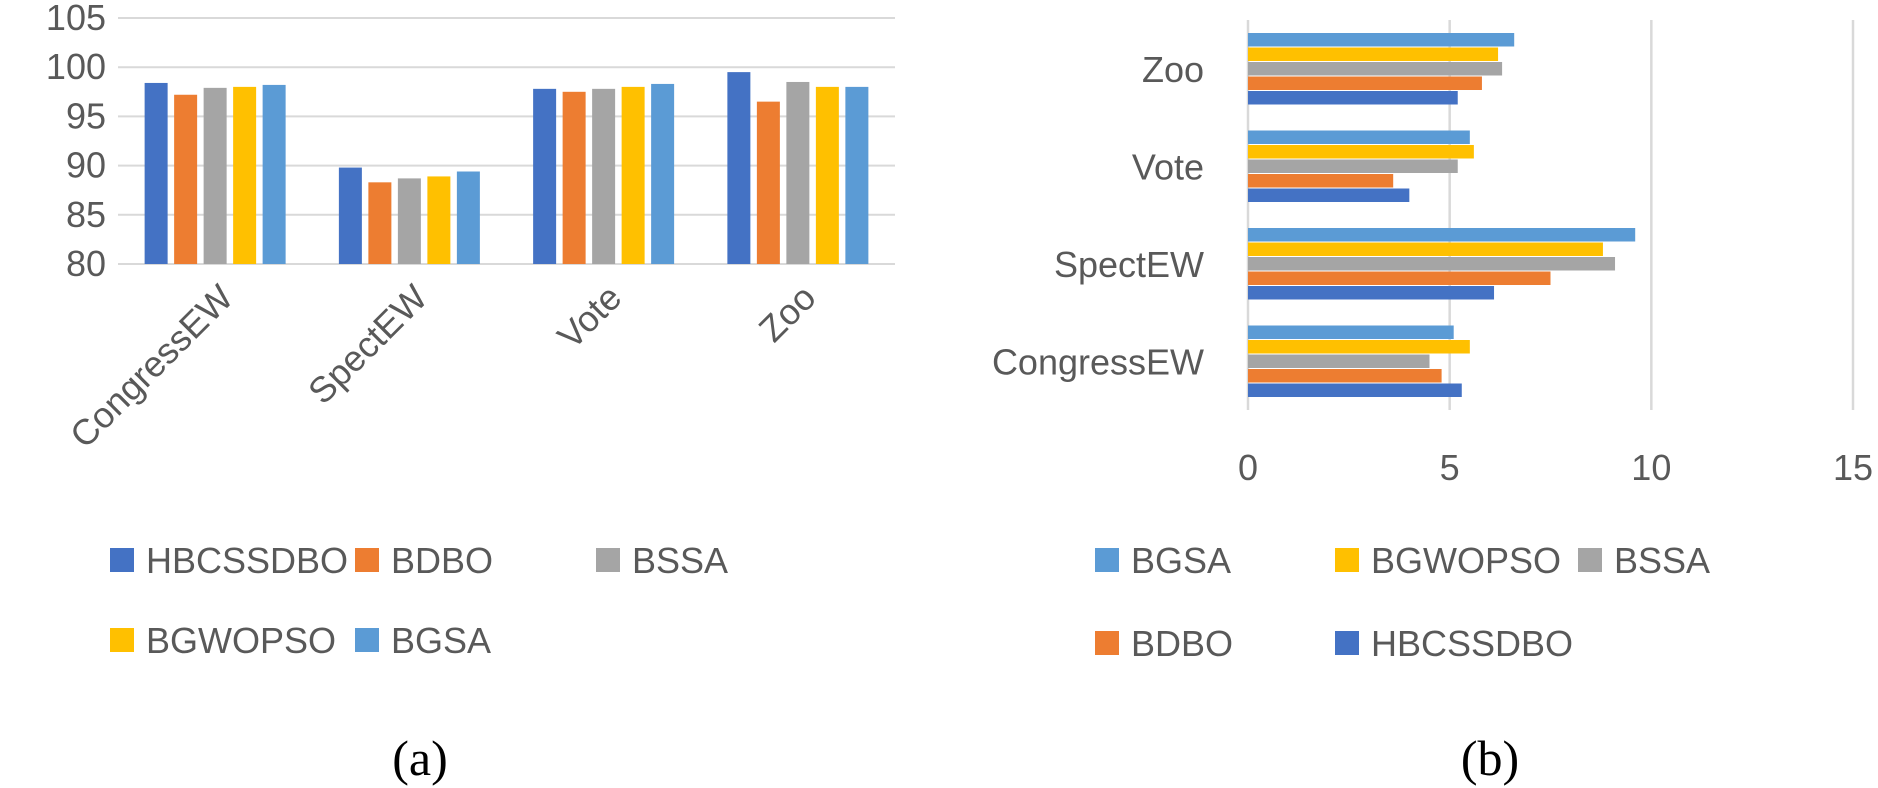  What do you see at coordinates (76, 19) in the screenshot?
I see `y-tick-label: 105` at bounding box center [76, 19].